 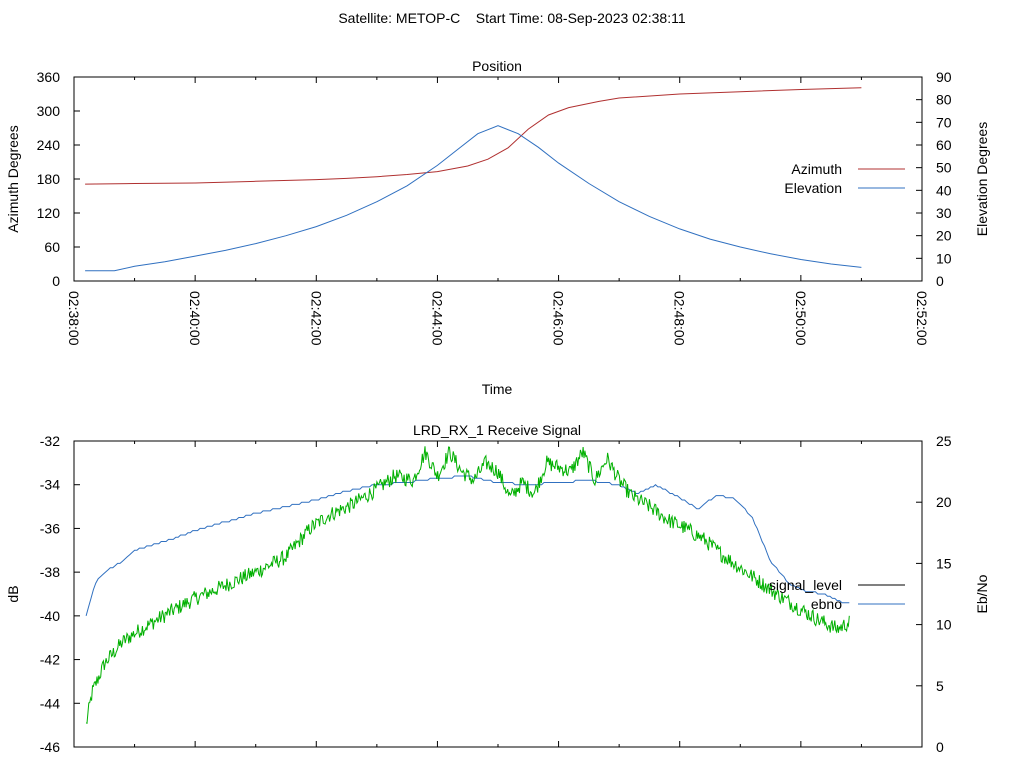 What do you see at coordinates (982, 179) in the screenshot?
I see `position-y2-axis-label: Elevation Degrees` at bounding box center [982, 179].